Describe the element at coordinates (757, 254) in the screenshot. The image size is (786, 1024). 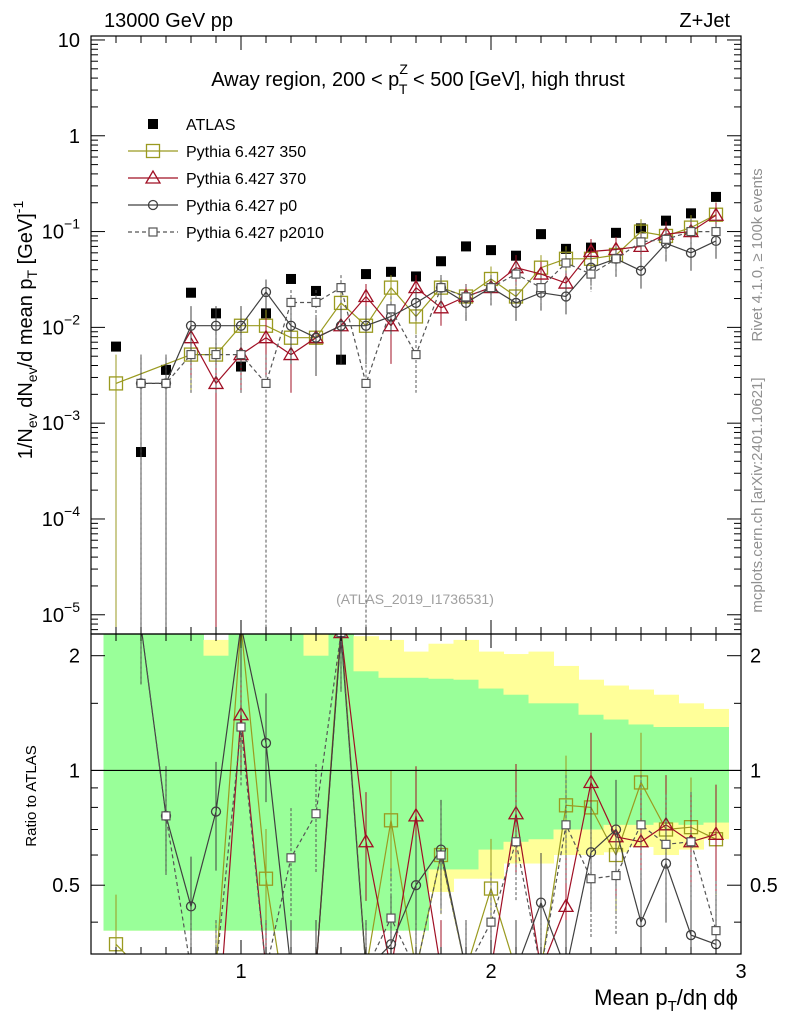
I see `rivet-label: Rivet 4.1.0, ≥ 100k events` at that location.